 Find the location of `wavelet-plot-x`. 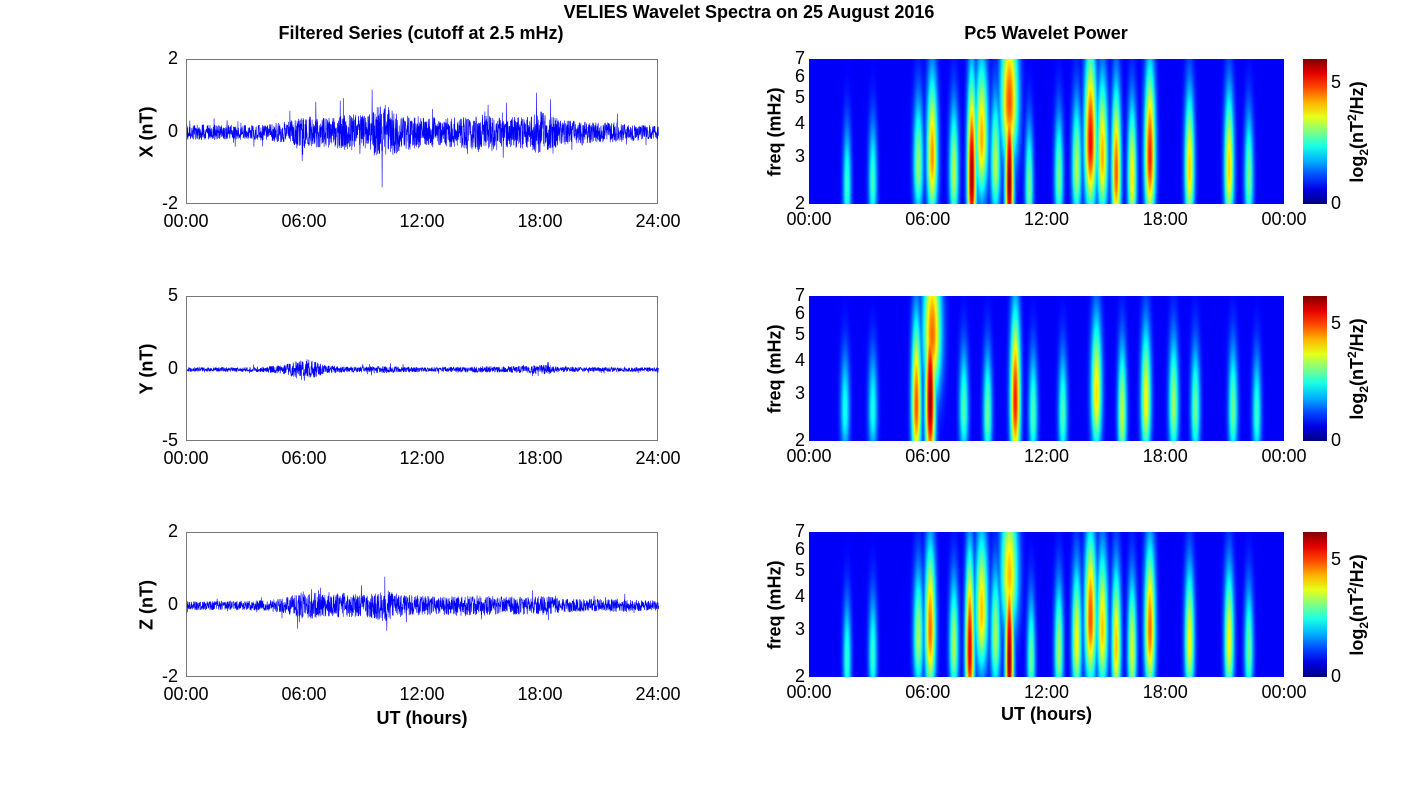

wavelet-plot-x is located at coordinates (1046, 131).